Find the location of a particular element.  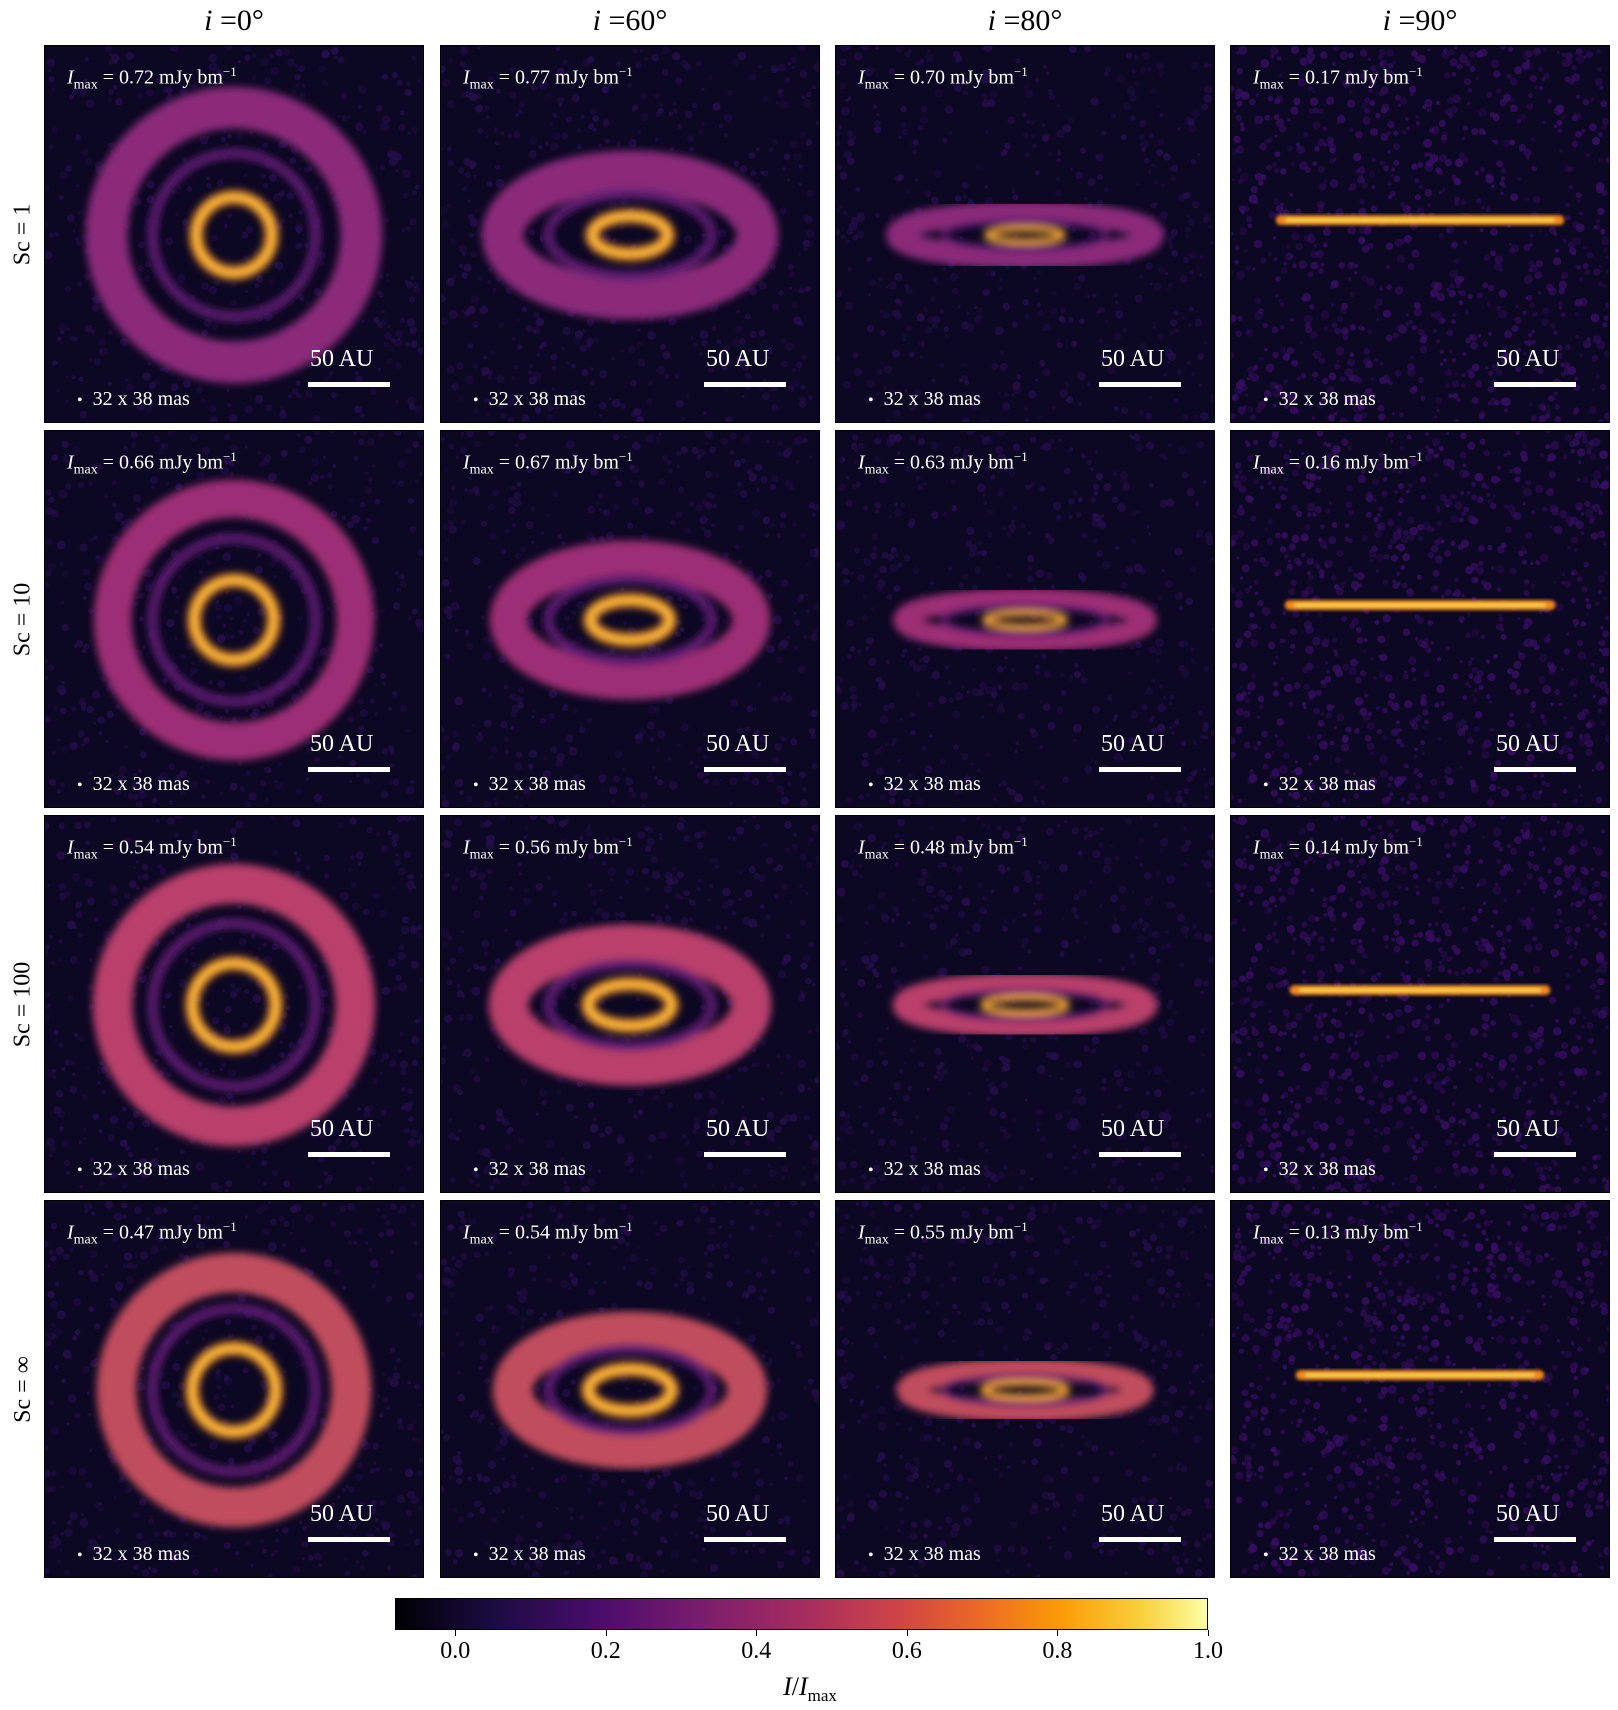

image-panel: Imax = 0.47 mJy bm−1 • 32 x 38 mas 50 AU is located at coordinates (234, 1389).